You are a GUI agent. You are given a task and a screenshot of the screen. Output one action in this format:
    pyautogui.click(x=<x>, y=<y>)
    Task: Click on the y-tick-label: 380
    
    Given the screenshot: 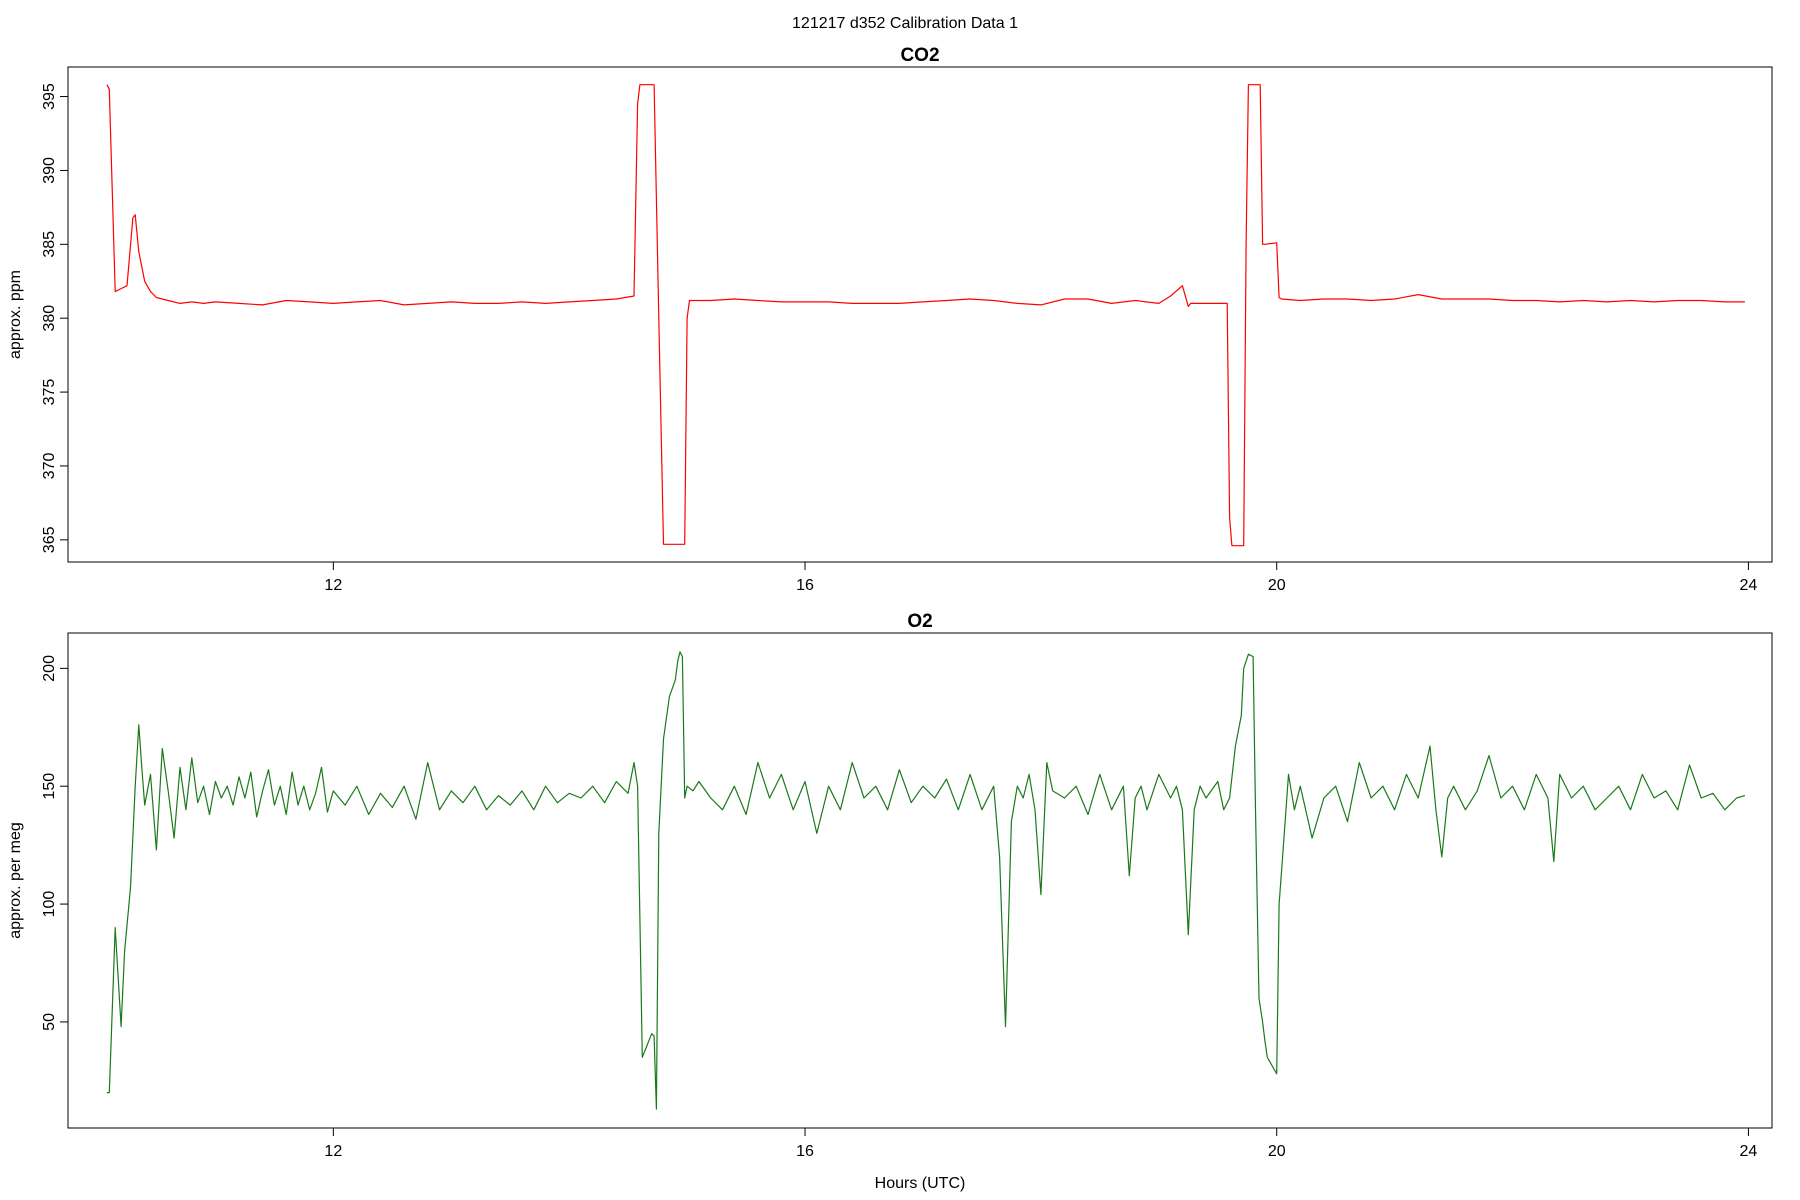 What is the action you would take?
    pyautogui.click(x=49, y=318)
    